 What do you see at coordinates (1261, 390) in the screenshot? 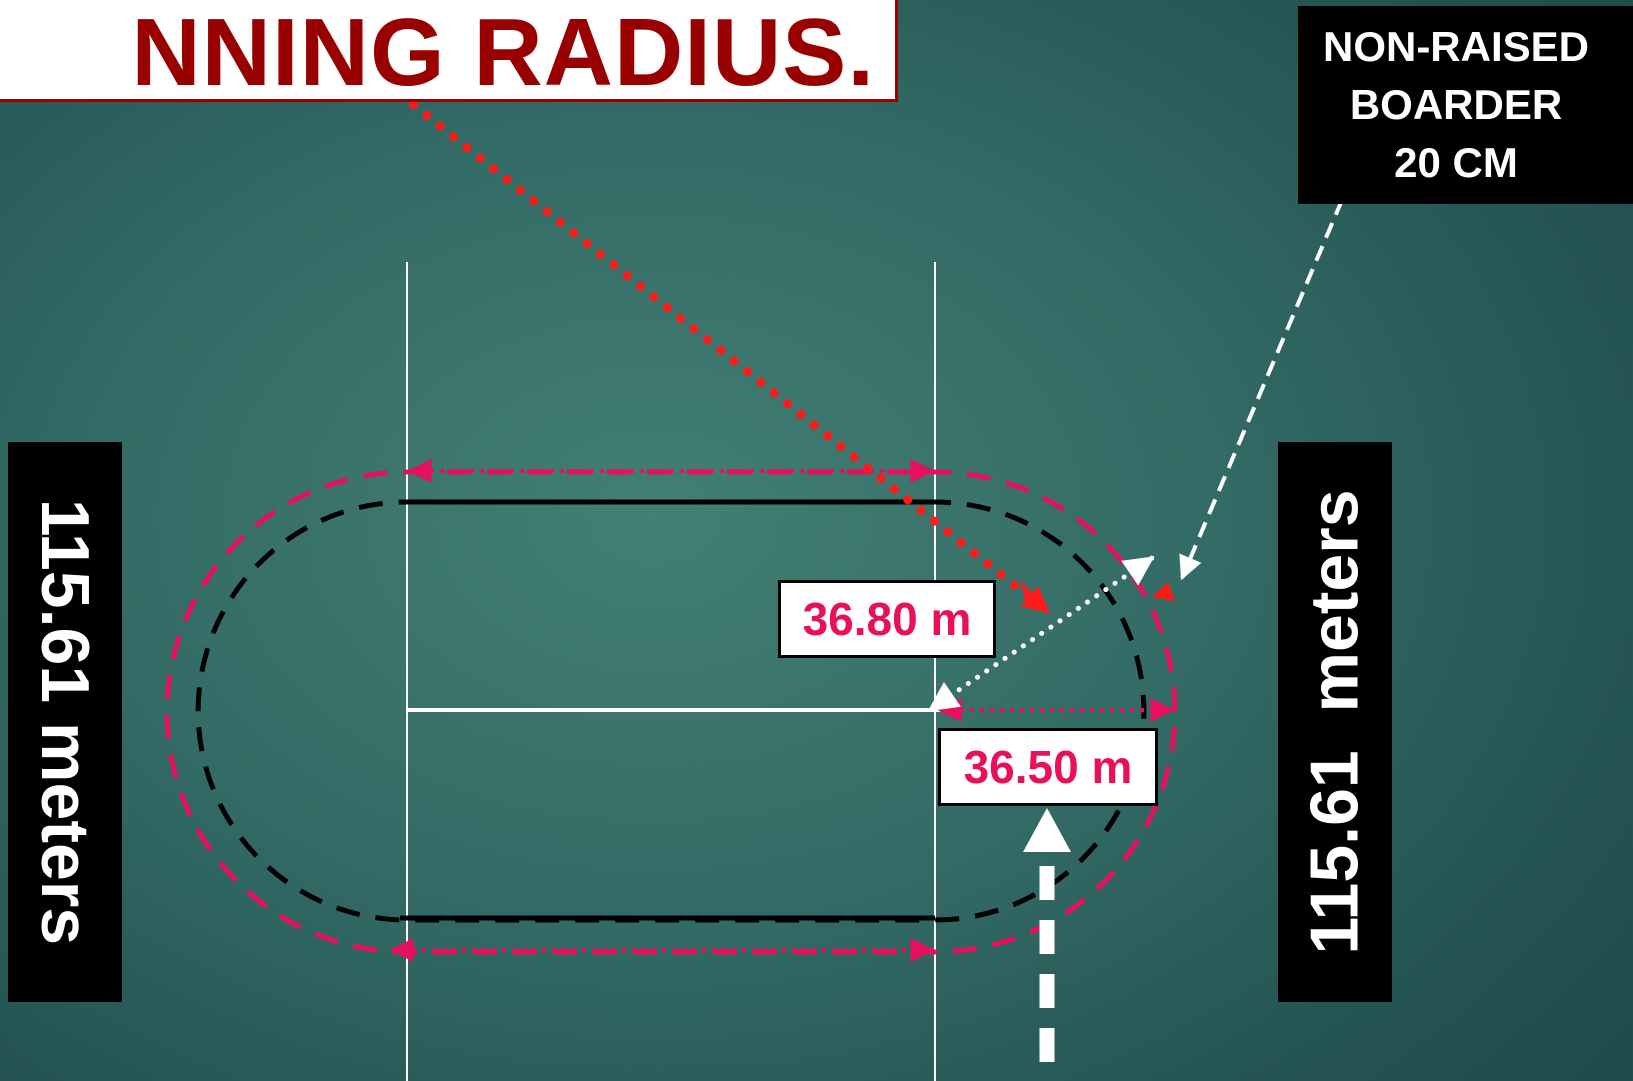
I see `white-dashed-arrow-icon` at bounding box center [1261, 390].